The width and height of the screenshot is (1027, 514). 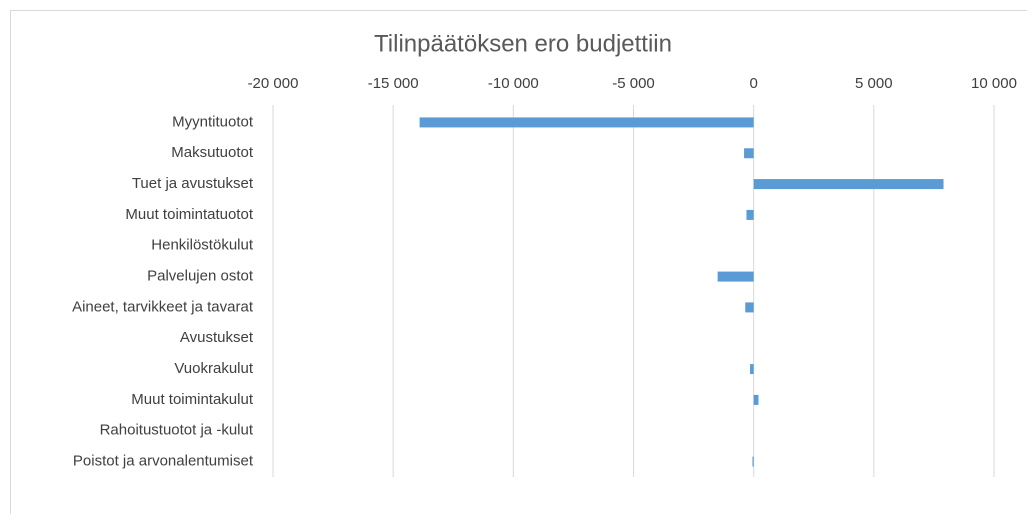 I want to click on chart-title: Tilinpäätöksen ero budjettiin, so click(x=523, y=43).